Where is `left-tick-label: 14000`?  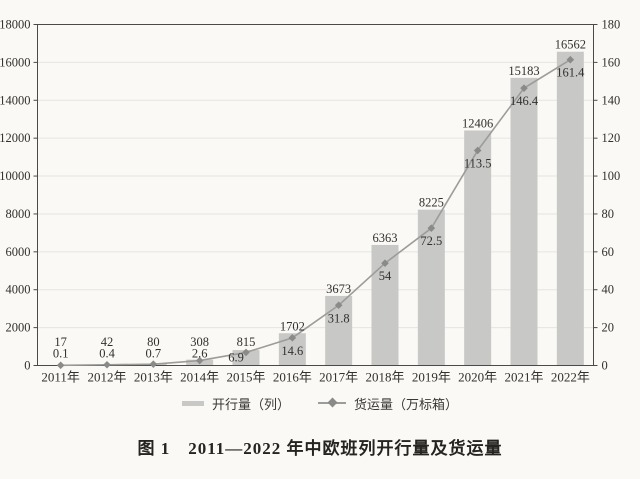
left-tick-label: 14000 is located at coordinates (15, 100).